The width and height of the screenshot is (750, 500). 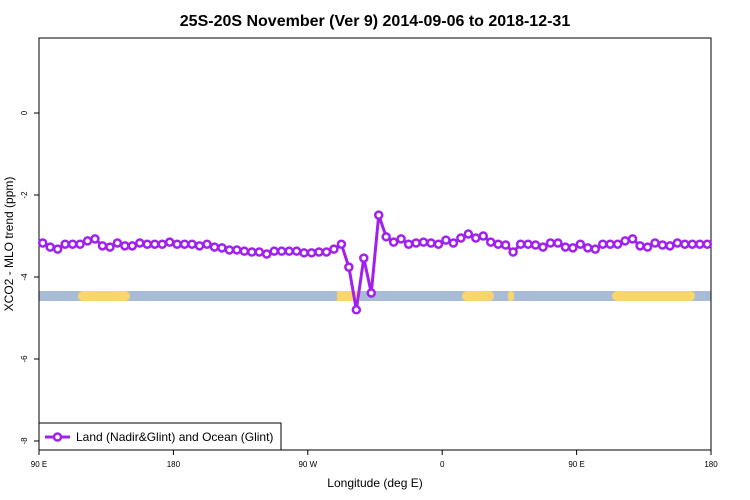 What do you see at coordinates (24, 359) in the screenshot?
I see `y-tick-label: -6` at bounding box center [24, 359].